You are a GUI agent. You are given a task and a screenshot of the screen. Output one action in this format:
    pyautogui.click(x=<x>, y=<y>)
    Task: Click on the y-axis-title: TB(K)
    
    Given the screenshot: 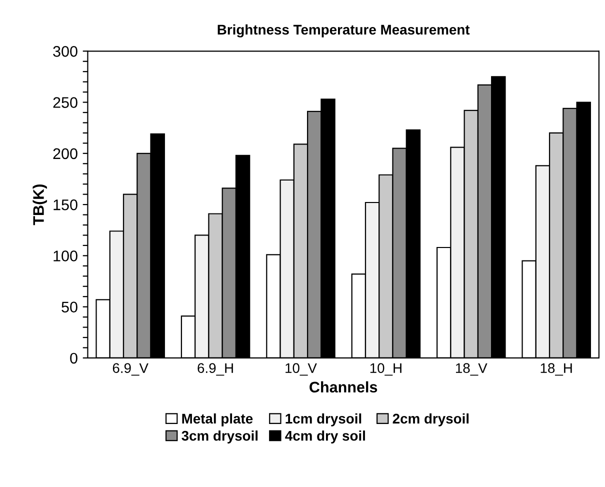 What is the action you would take?
    pyautogui.click(x=39, y=205)
    